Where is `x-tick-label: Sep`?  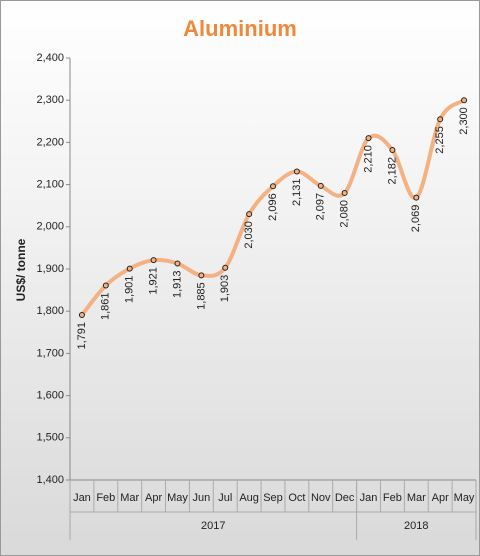
x-tick-label: Sep is located at coordinates (273, 498).